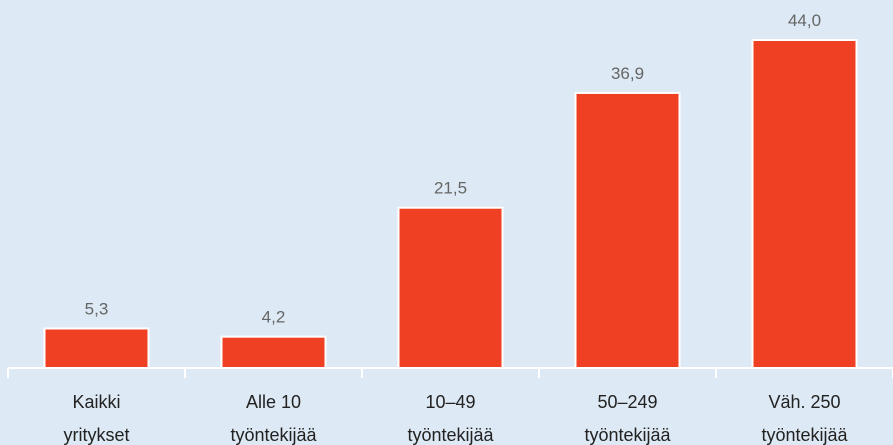 Image resolution: width=893 pixels, height=445 pixels. What do you see at coordinates (450, 188) in the screenshot?
I see `data-label: 21,5` at bounding box center [450, 188].